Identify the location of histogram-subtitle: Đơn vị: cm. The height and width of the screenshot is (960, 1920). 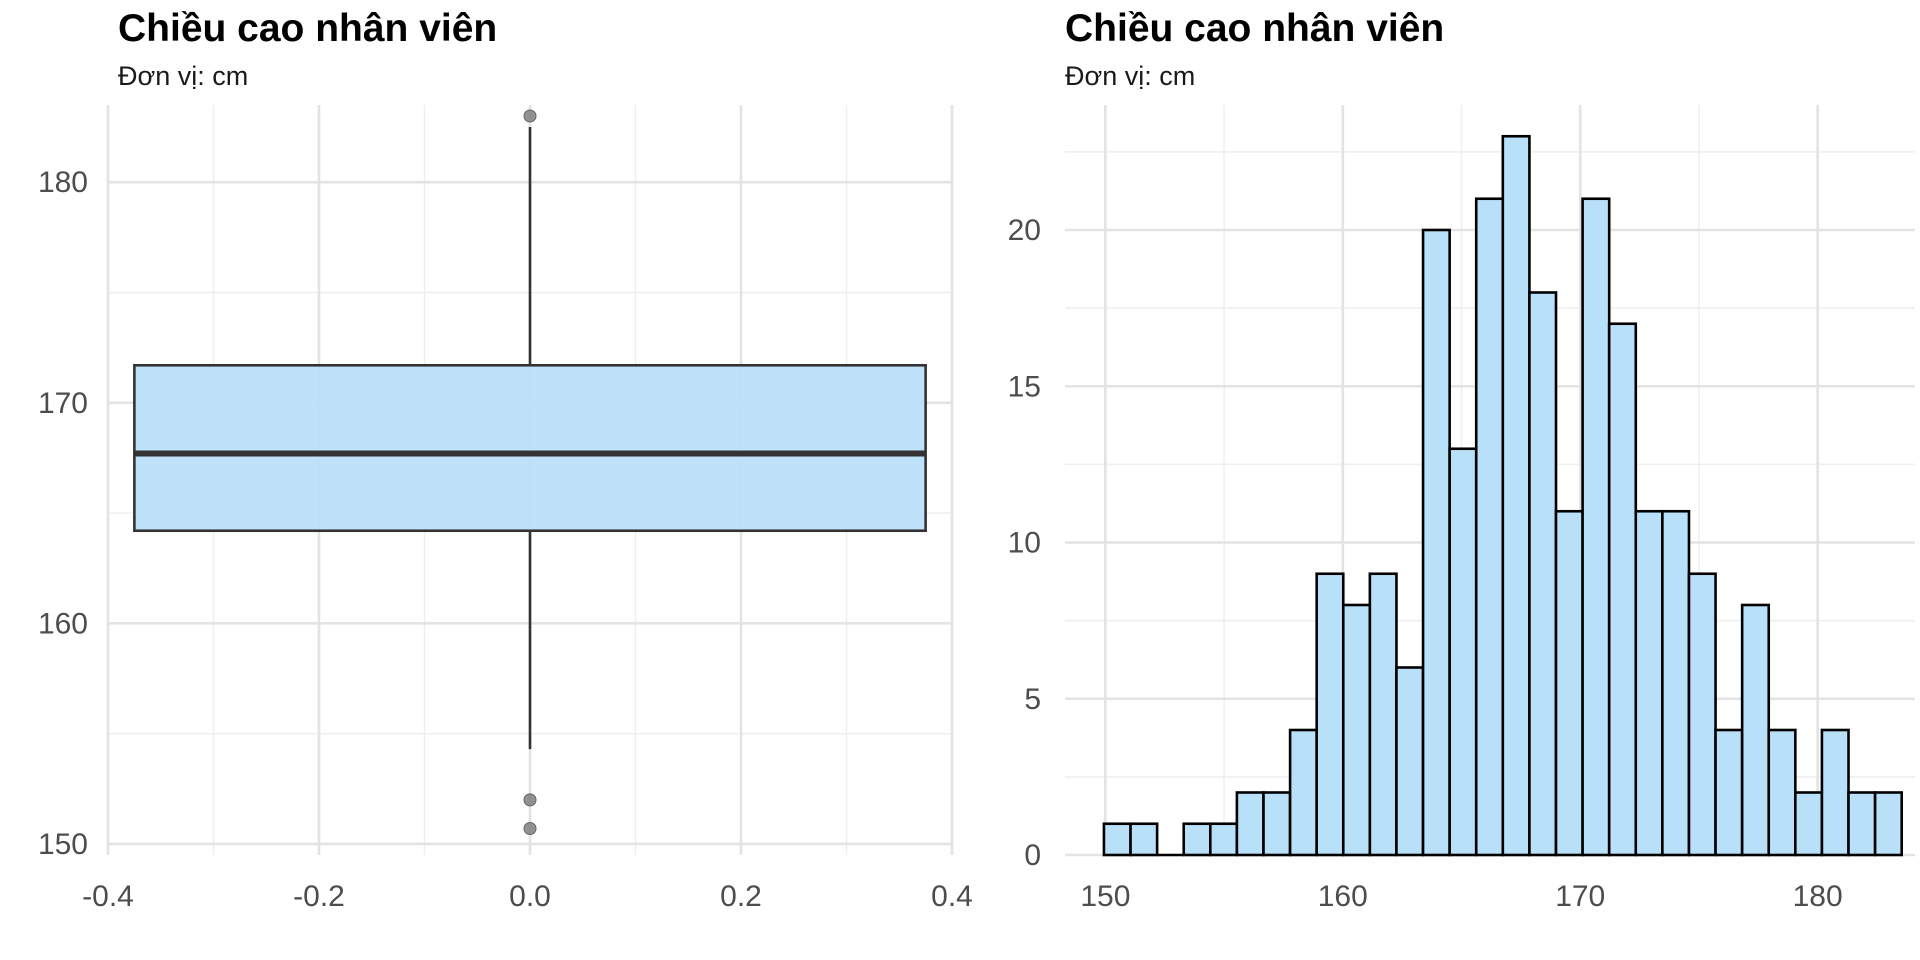
(1130, 76).